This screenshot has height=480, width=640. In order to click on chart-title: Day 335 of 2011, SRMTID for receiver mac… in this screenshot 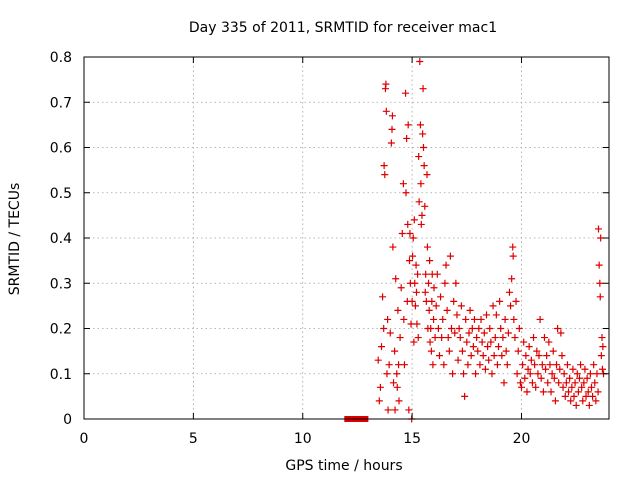, I will do `click(343, 28)`.